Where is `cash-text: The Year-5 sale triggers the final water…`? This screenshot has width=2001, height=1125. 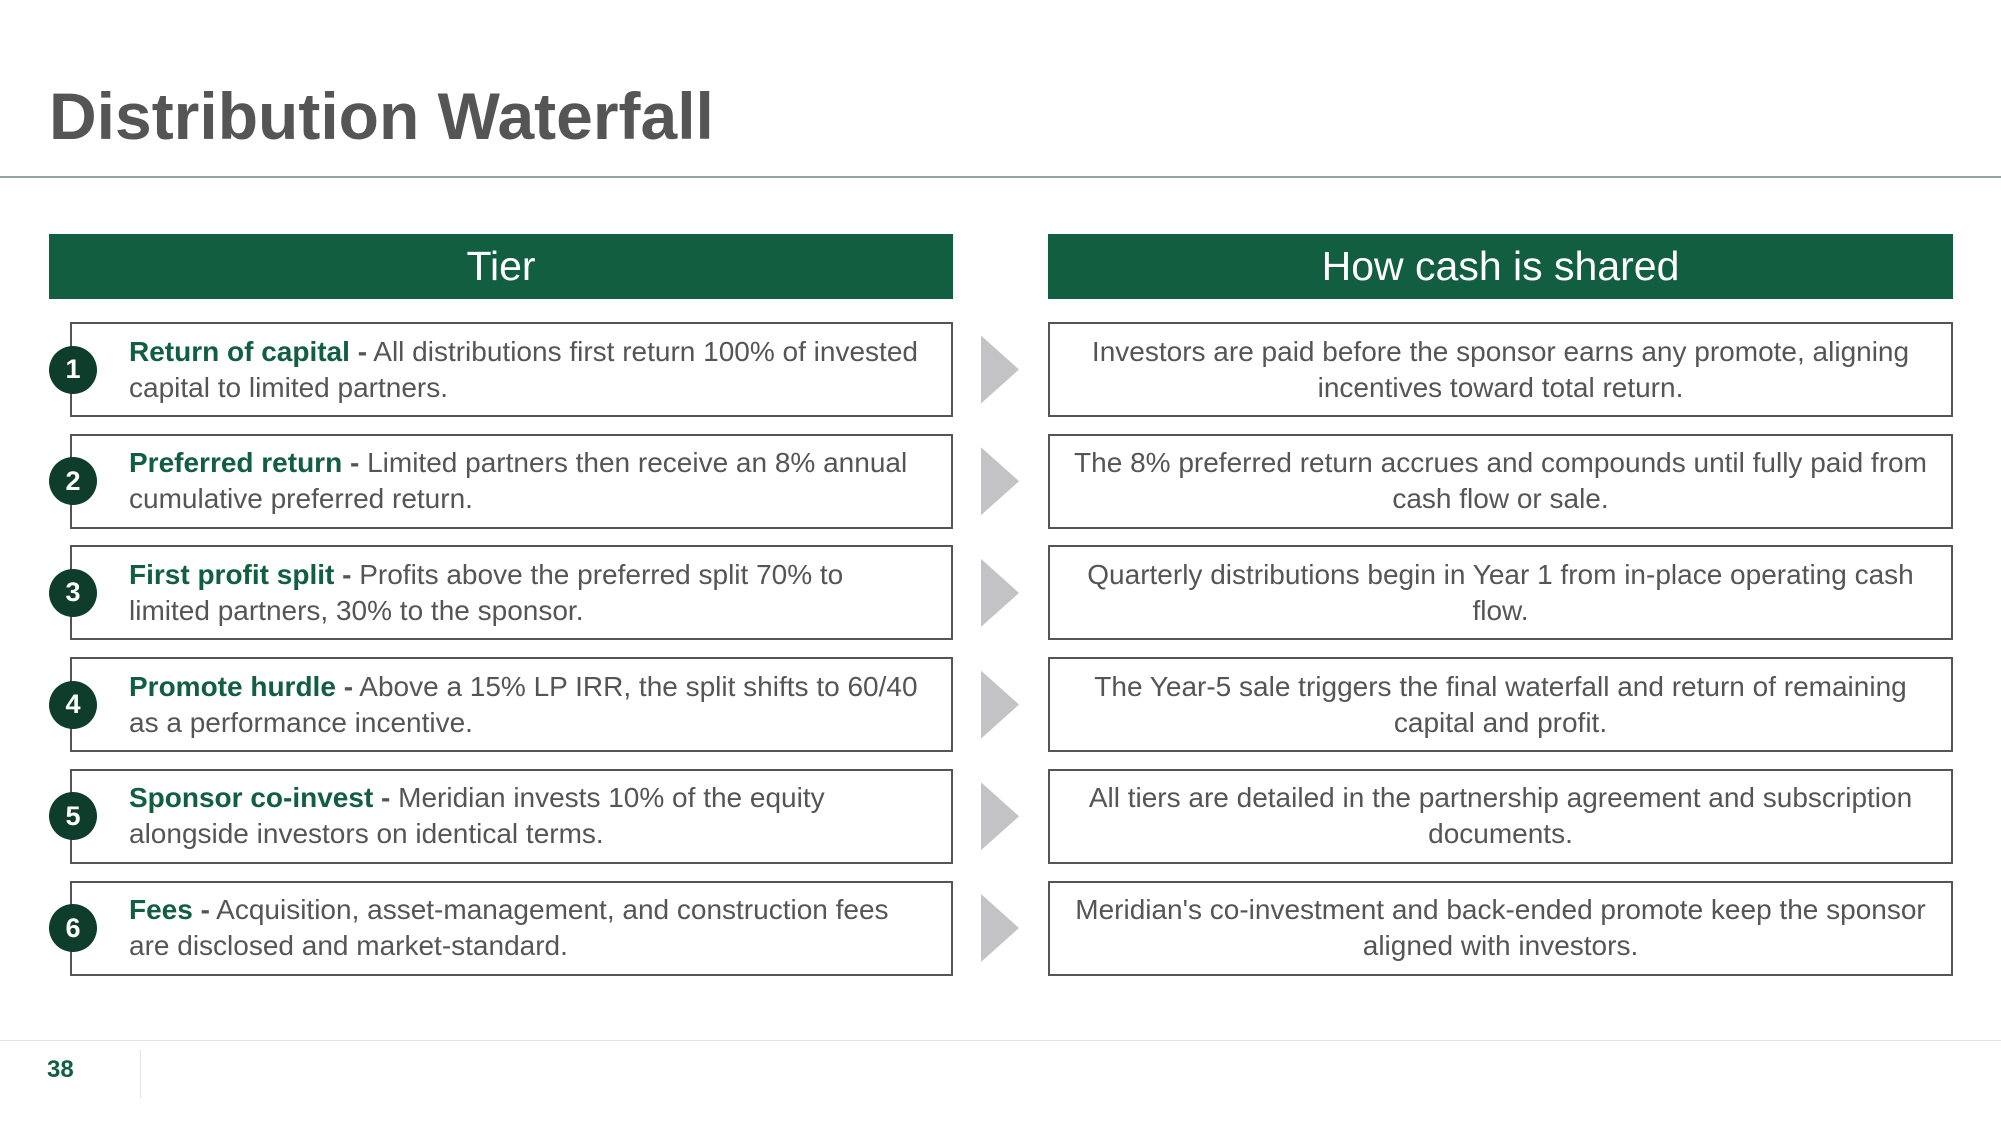
cash-text: The Year-5 sale triggers the final water… is located at coordinates (1500, 704).